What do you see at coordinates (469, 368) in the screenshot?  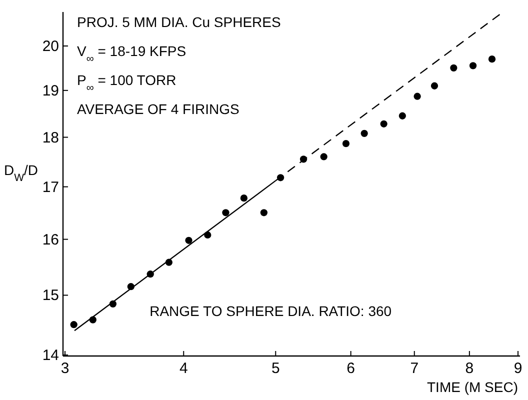 I see `x-tick-label: 8` at bounding box center [469, 368].